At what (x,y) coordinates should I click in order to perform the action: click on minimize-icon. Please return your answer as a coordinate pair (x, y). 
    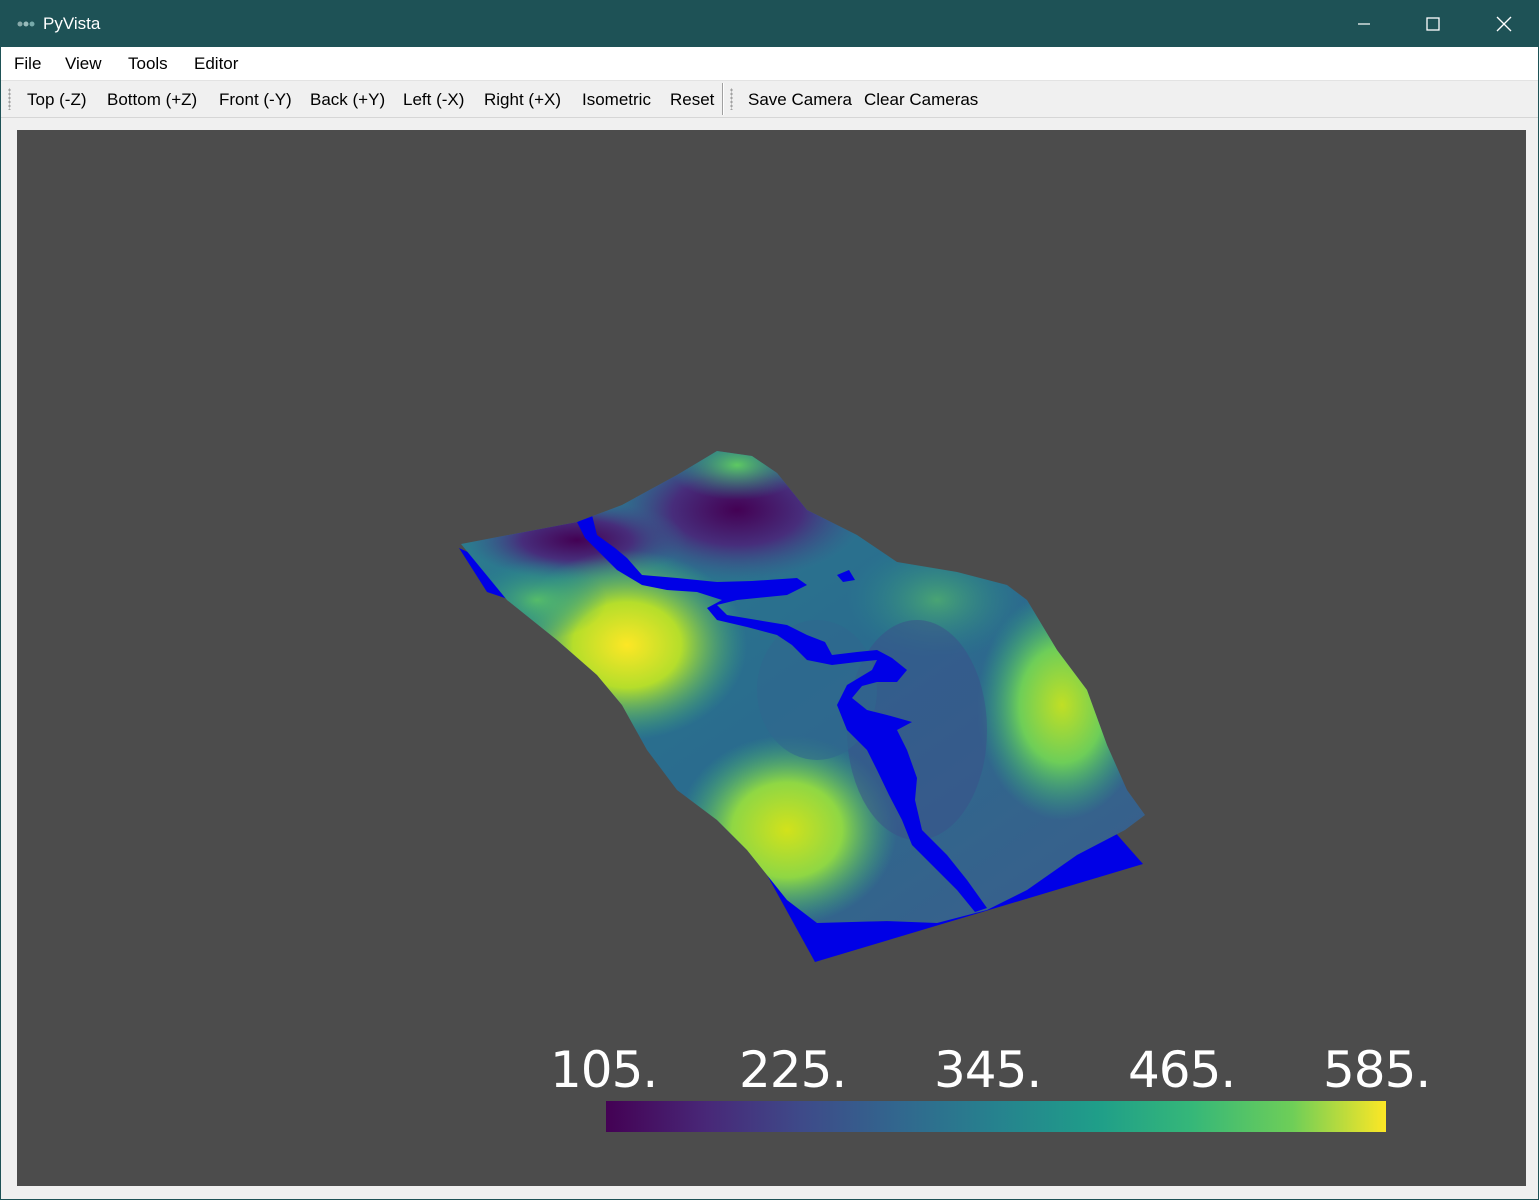
    Looking at the image, I should click on (1364, 24).